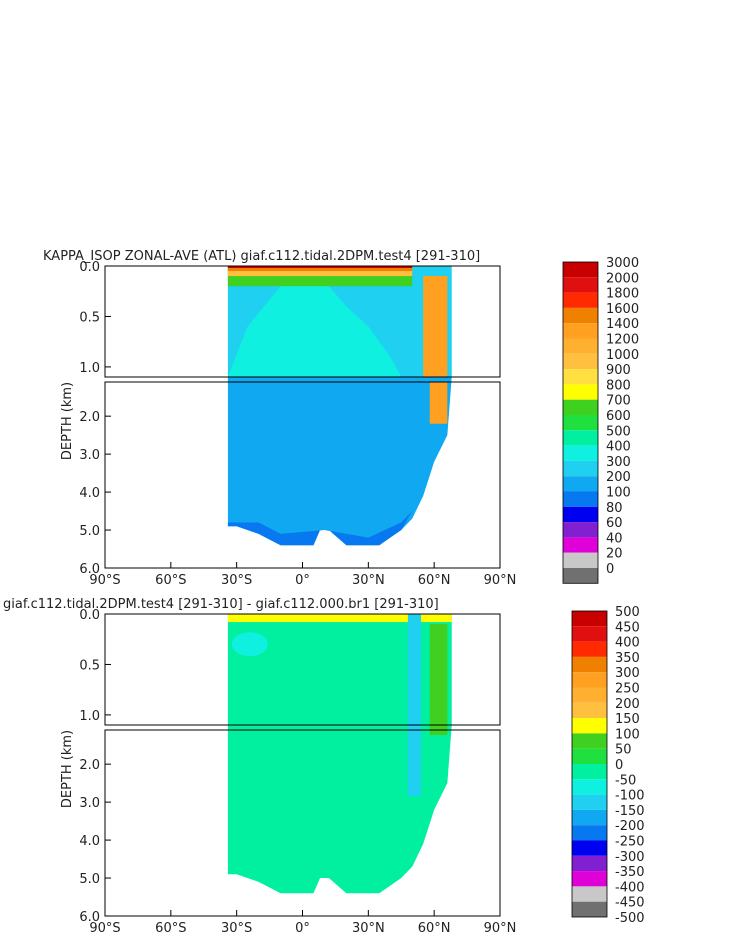 The image size is (733, 945). I want to click on colorbar-label: 1400, so click(622, 324).